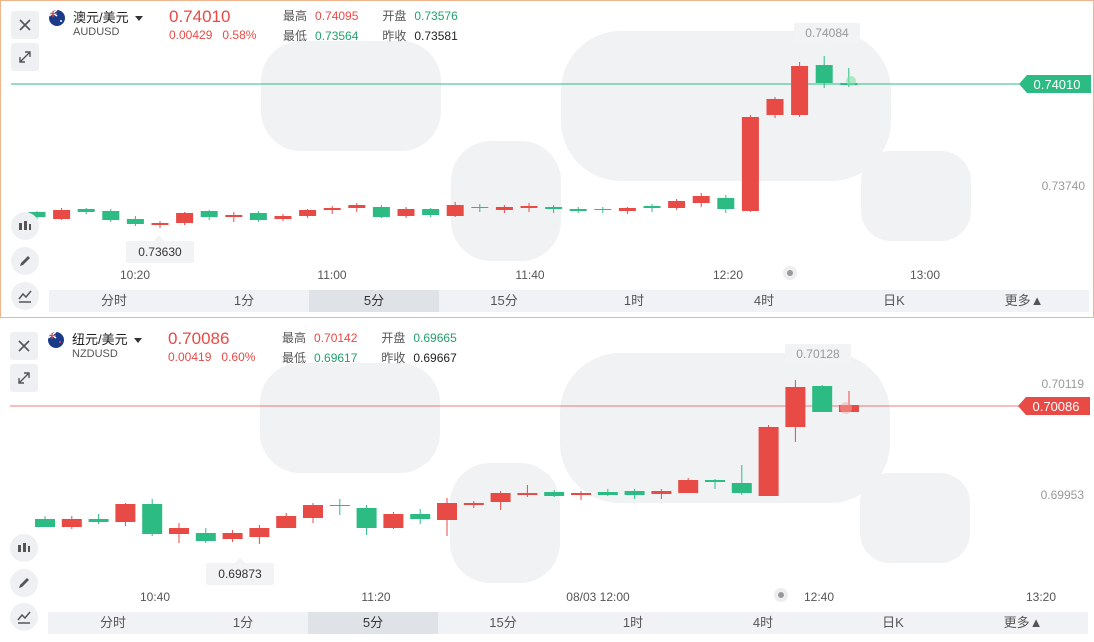 This screenshot has height=642, width=1094. I want to click on y-axis-label: 0.69953, so click(1063, 495).